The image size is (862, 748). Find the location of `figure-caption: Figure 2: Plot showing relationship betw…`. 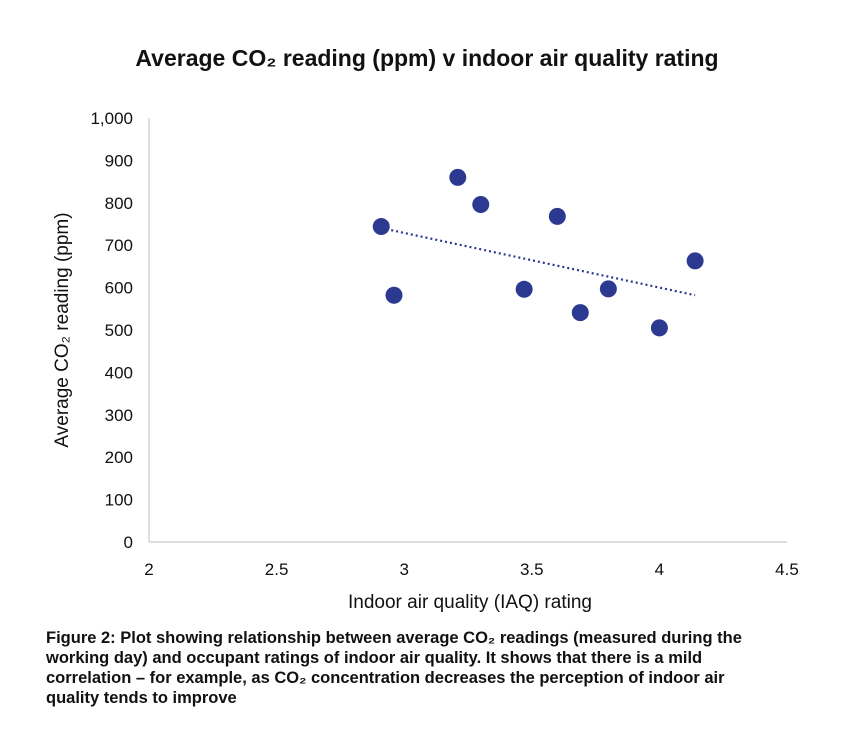

figure-caption: Figure 2: Plot showing relationship betw… is located at coordinates (394, 668).